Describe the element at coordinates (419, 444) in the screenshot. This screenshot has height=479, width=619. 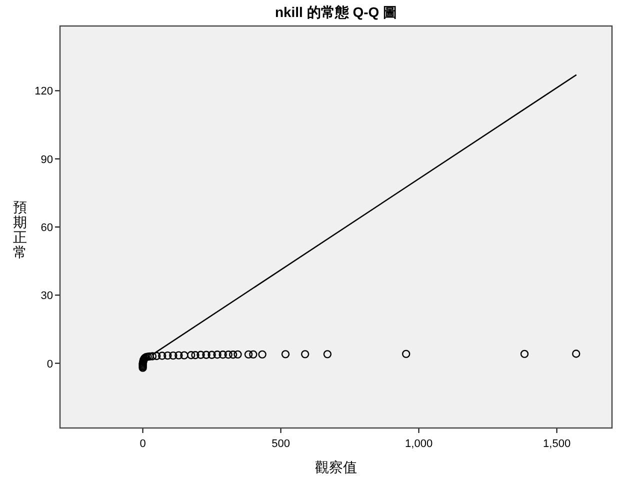
I see `x-tick-label: 1,000` at that location.